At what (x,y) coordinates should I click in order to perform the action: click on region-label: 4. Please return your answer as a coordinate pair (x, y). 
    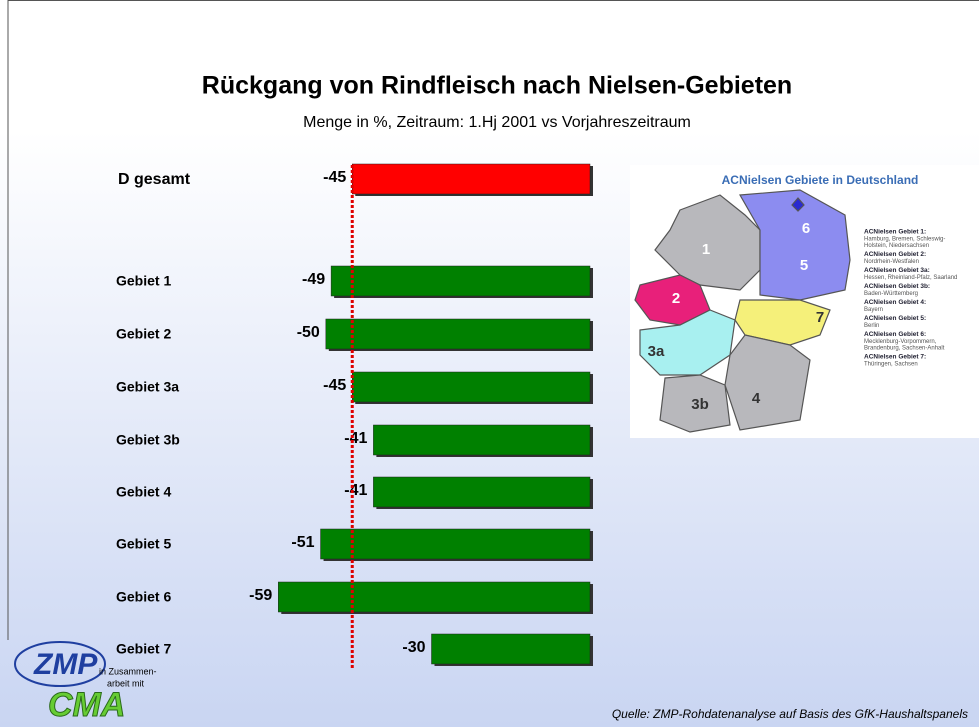
    Looking at the image, I should click on (756, 398).